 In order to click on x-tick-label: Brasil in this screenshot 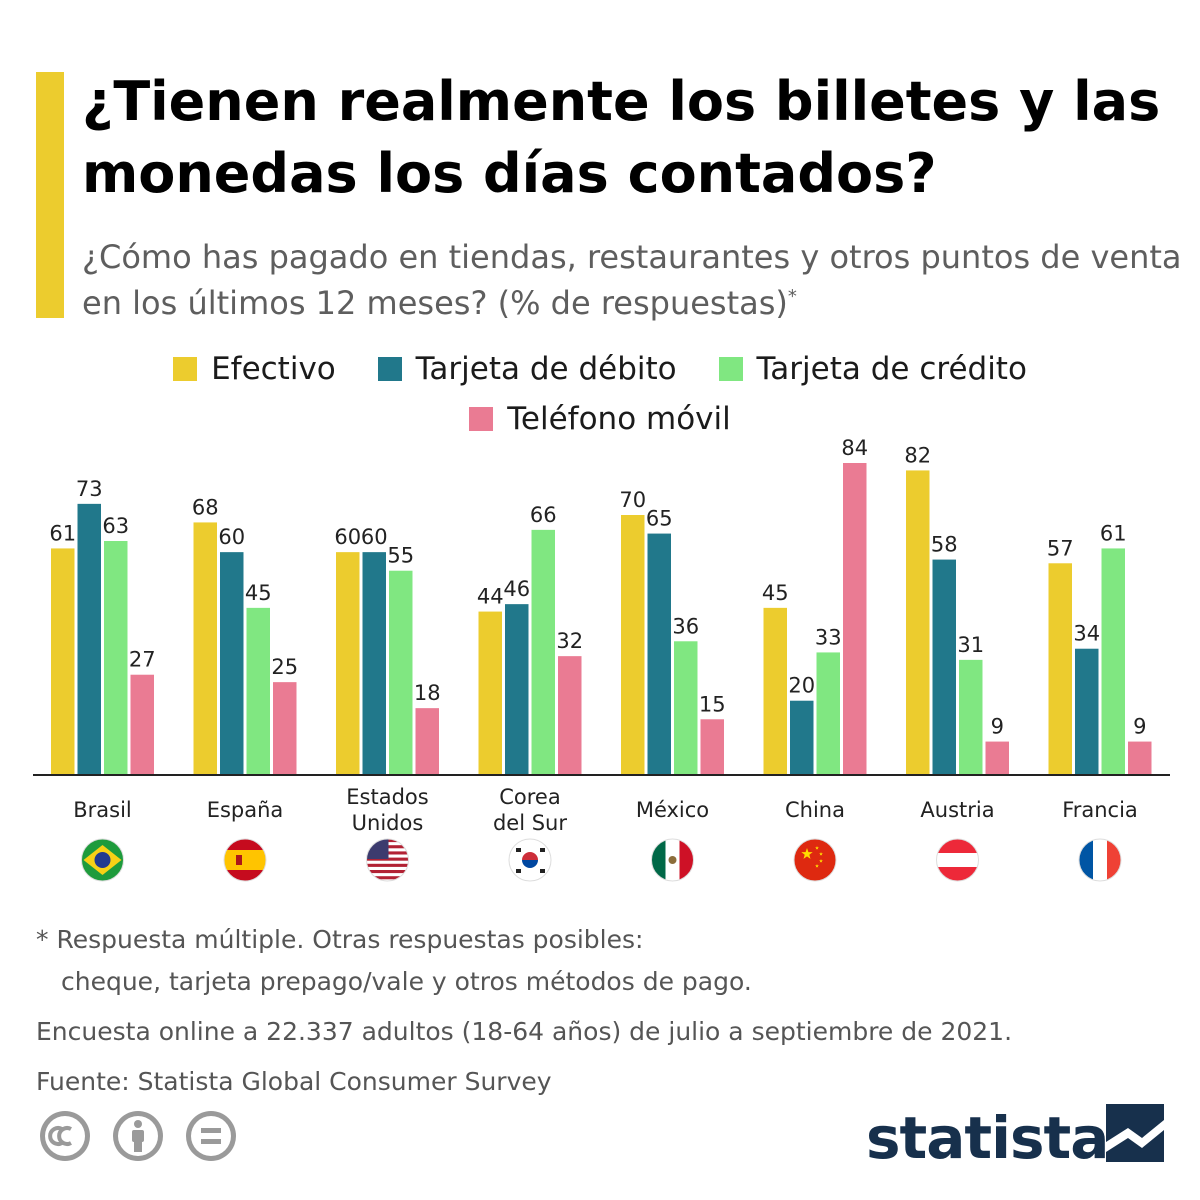, I will do `click(102, 810)`.